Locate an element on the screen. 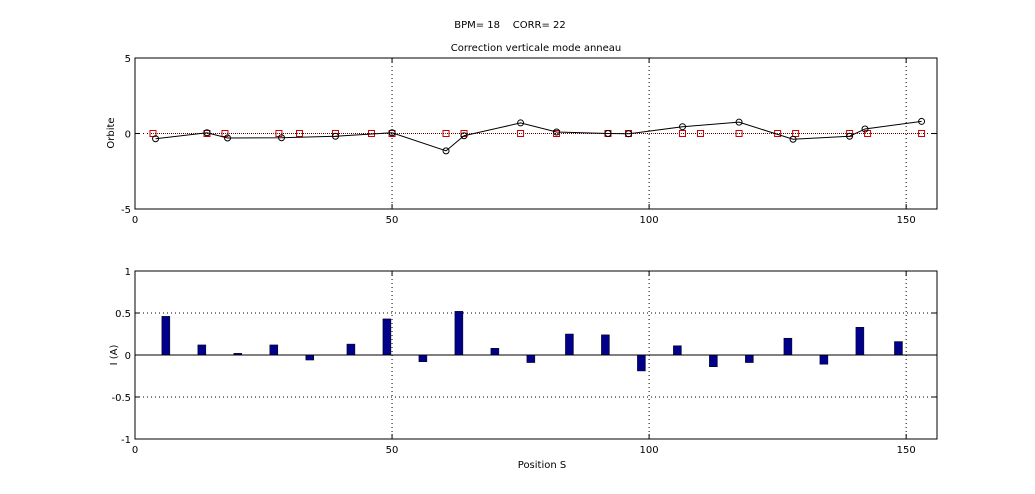 Image resolution: width=1035 pixels, height=494 pixels. orbit-ytick-label: 0 is located at coordinates (128, 135).